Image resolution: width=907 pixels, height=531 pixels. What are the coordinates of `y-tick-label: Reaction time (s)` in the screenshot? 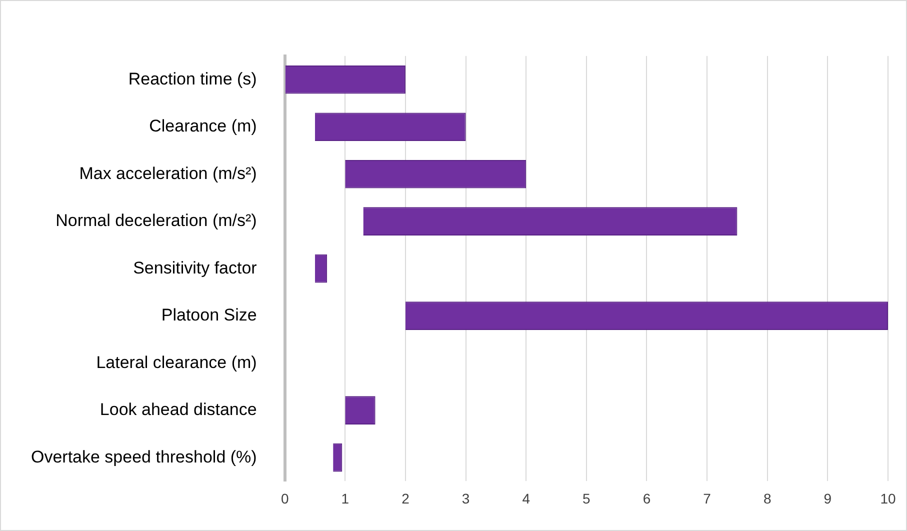 It's located at (192, 78).